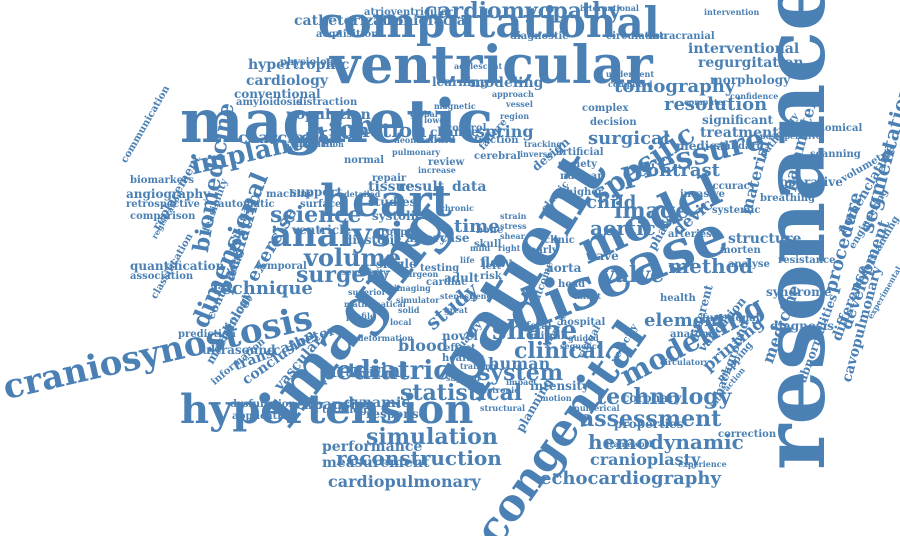 The width and height of the screenshot is (900, 536). I want to click on cloud-word: ventricle, so click(322, 230).